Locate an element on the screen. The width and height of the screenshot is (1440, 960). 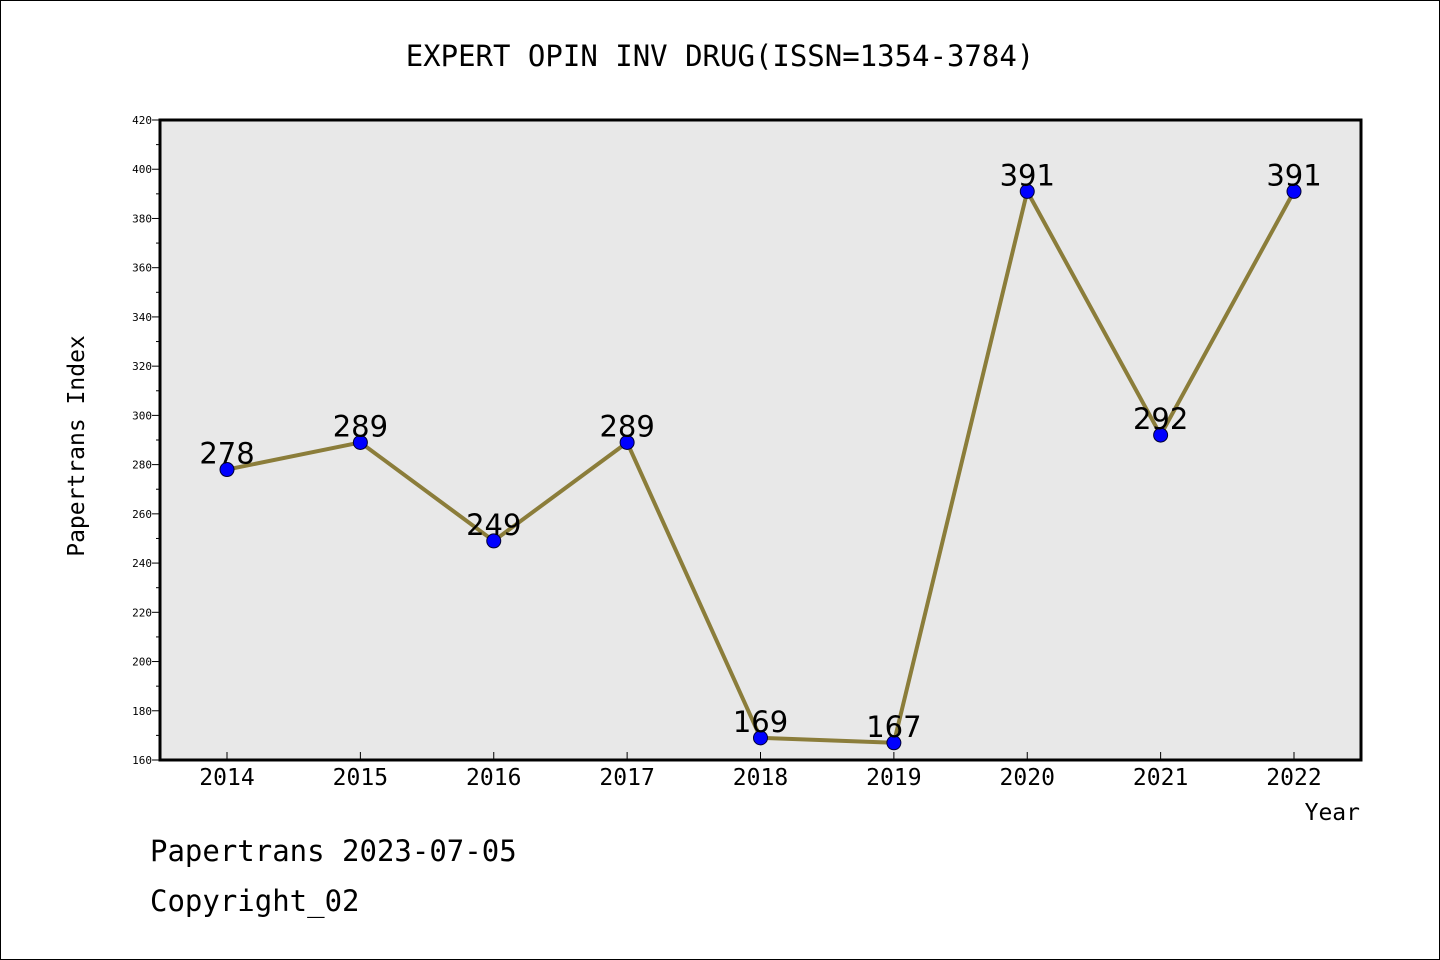
y-tick-label: 380 is located at coordinates (142, 218).